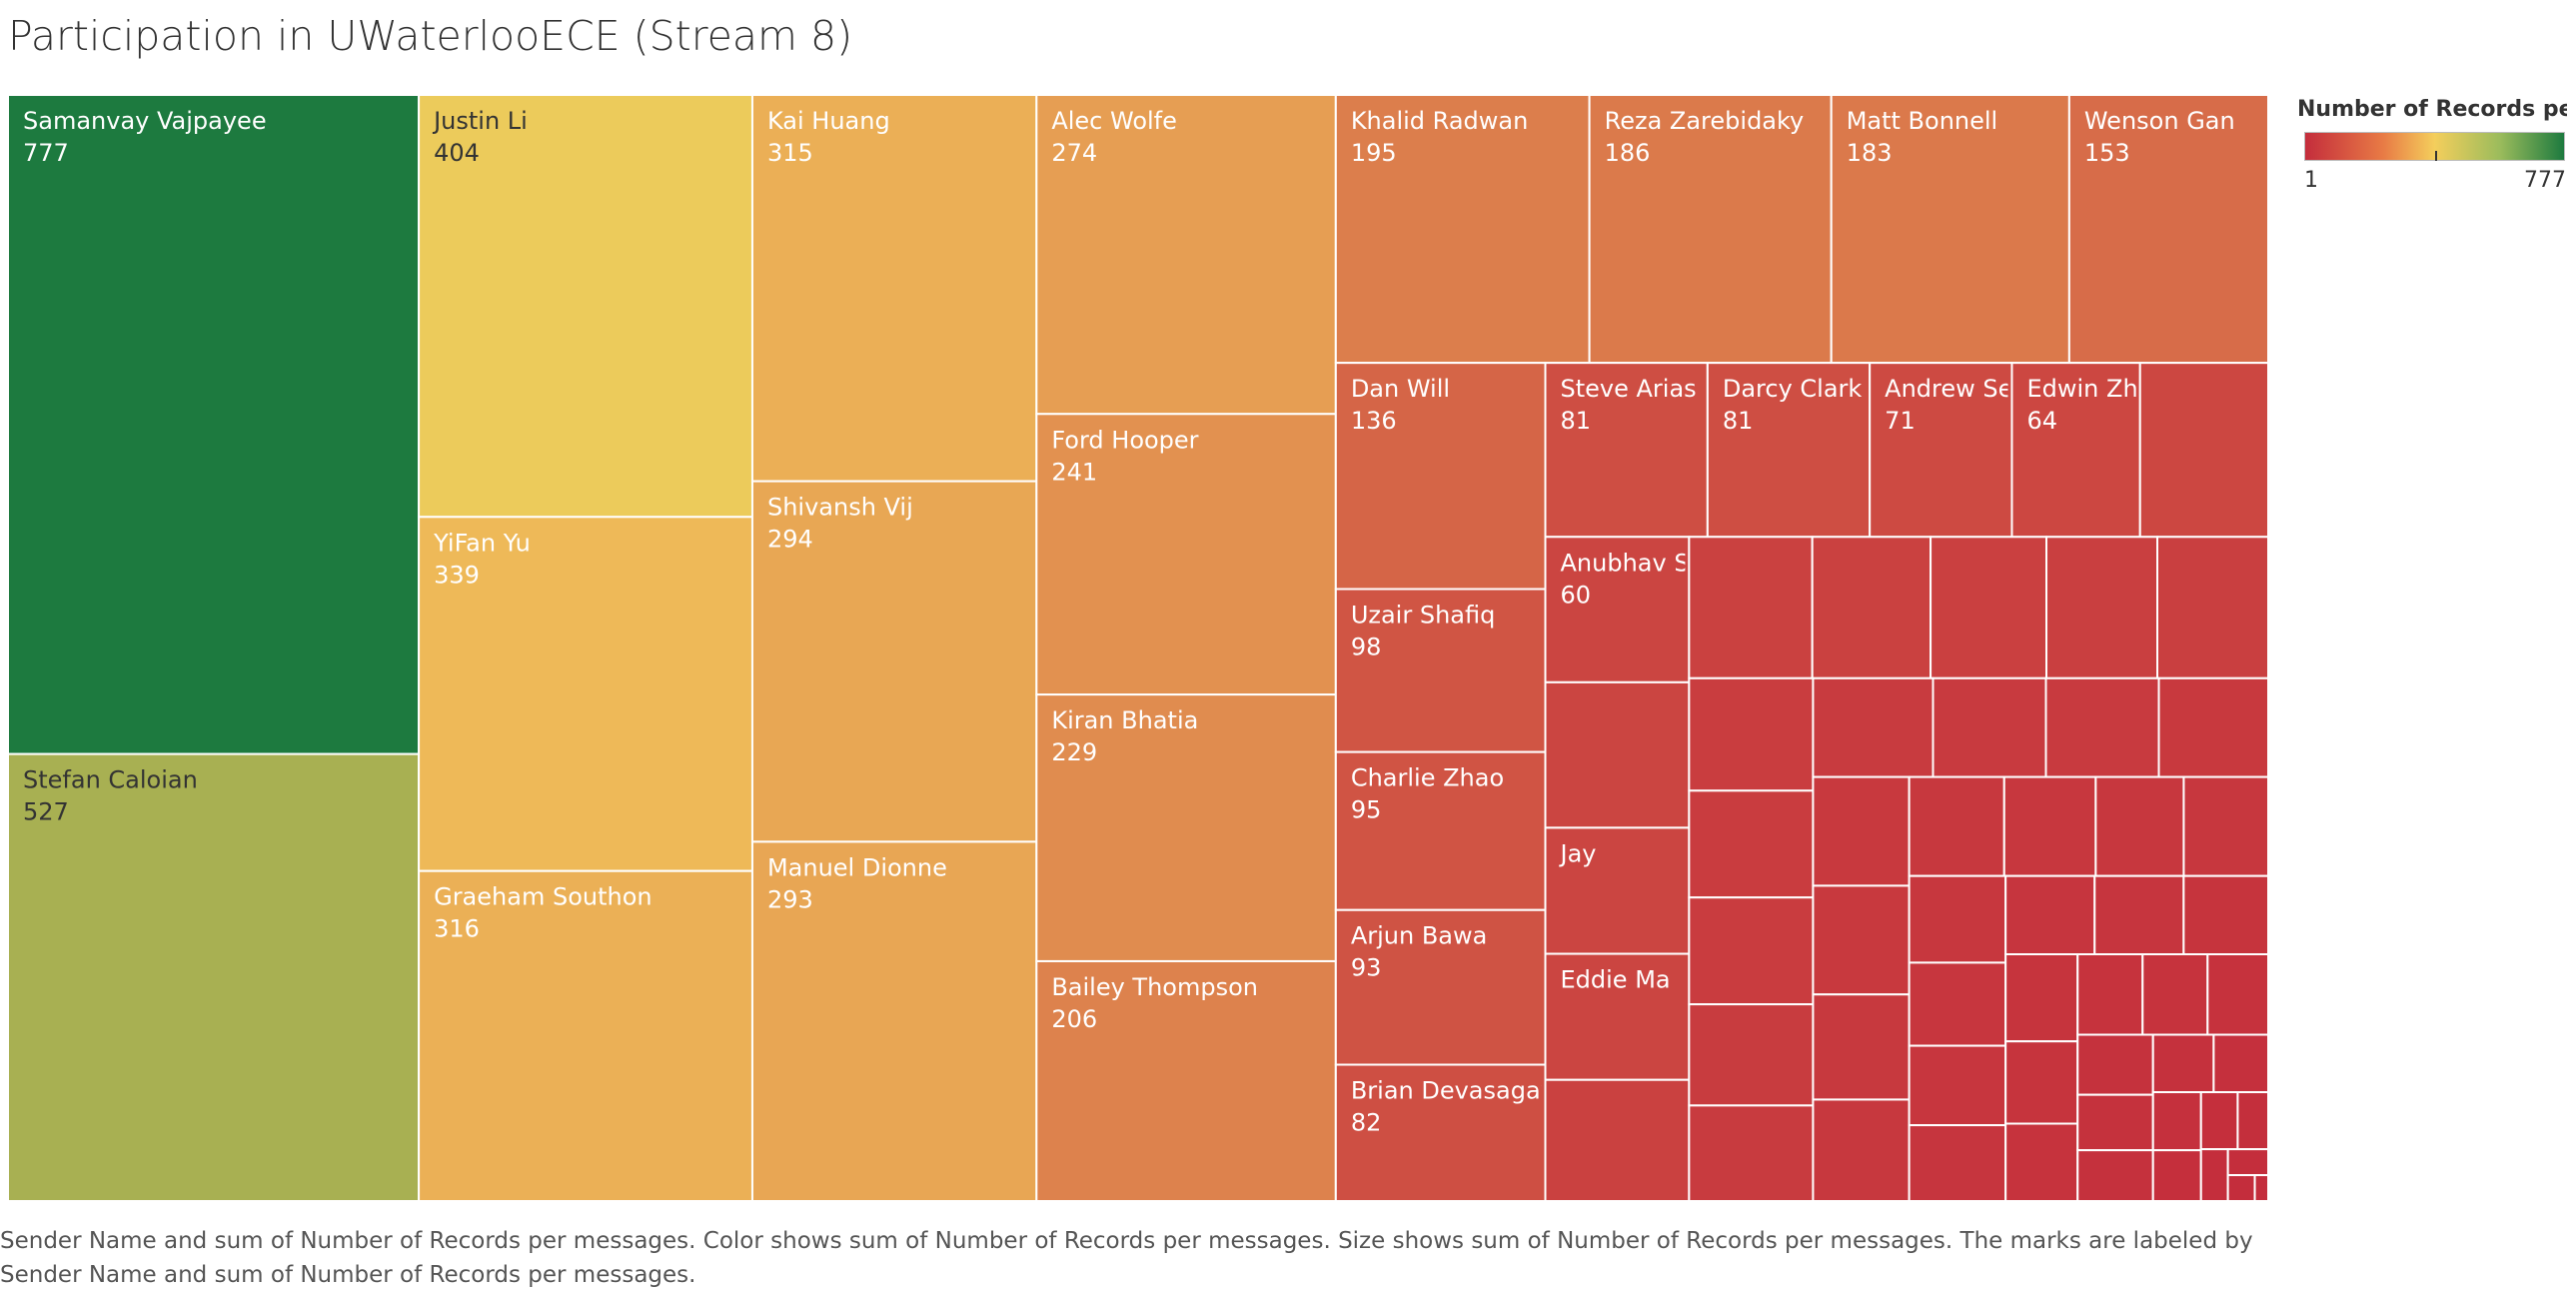 Image resolution: width=2576 pixels, height=1293 pixels. I want to click on treemap-value-label: 274, so click(1074, 153).